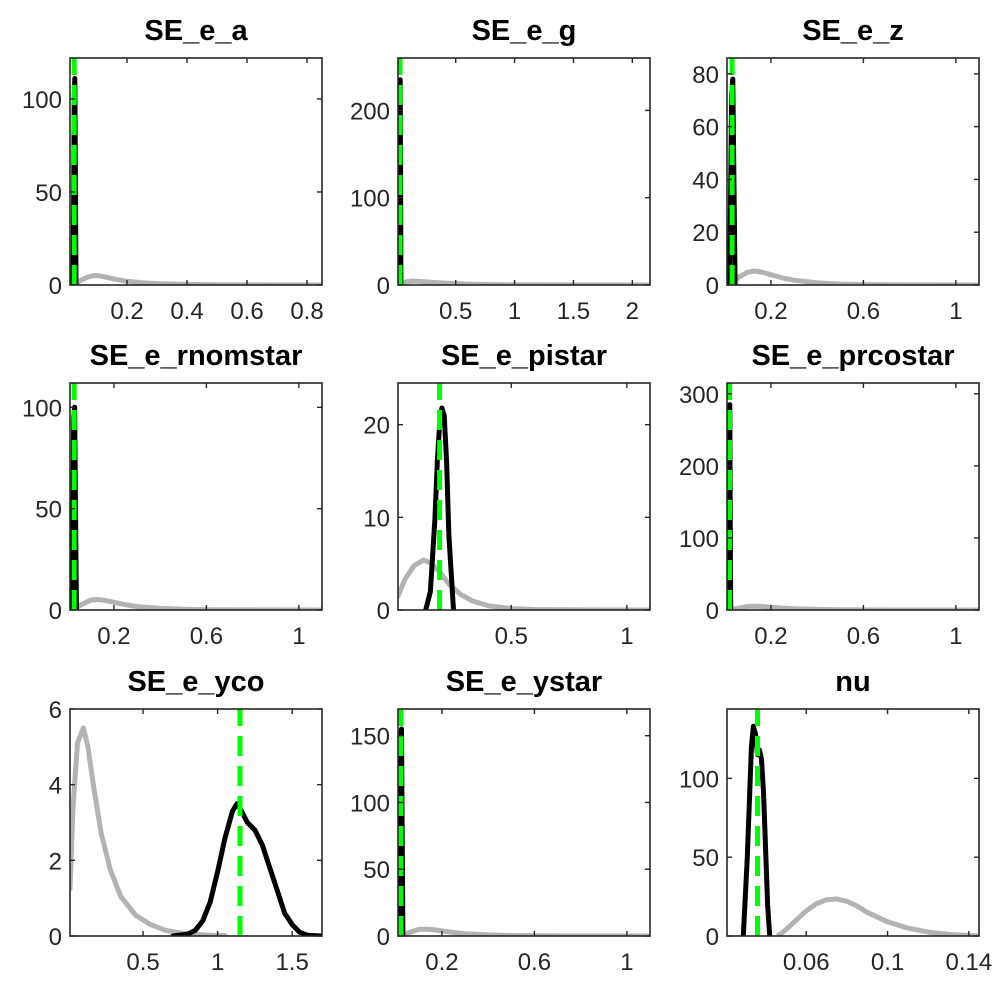 This screenshot has height=988, width=1000. What do you see at coordinates (55, 710) in the screenshot?
I see `y-tick-label: 6` at bounding box center [55, 710].